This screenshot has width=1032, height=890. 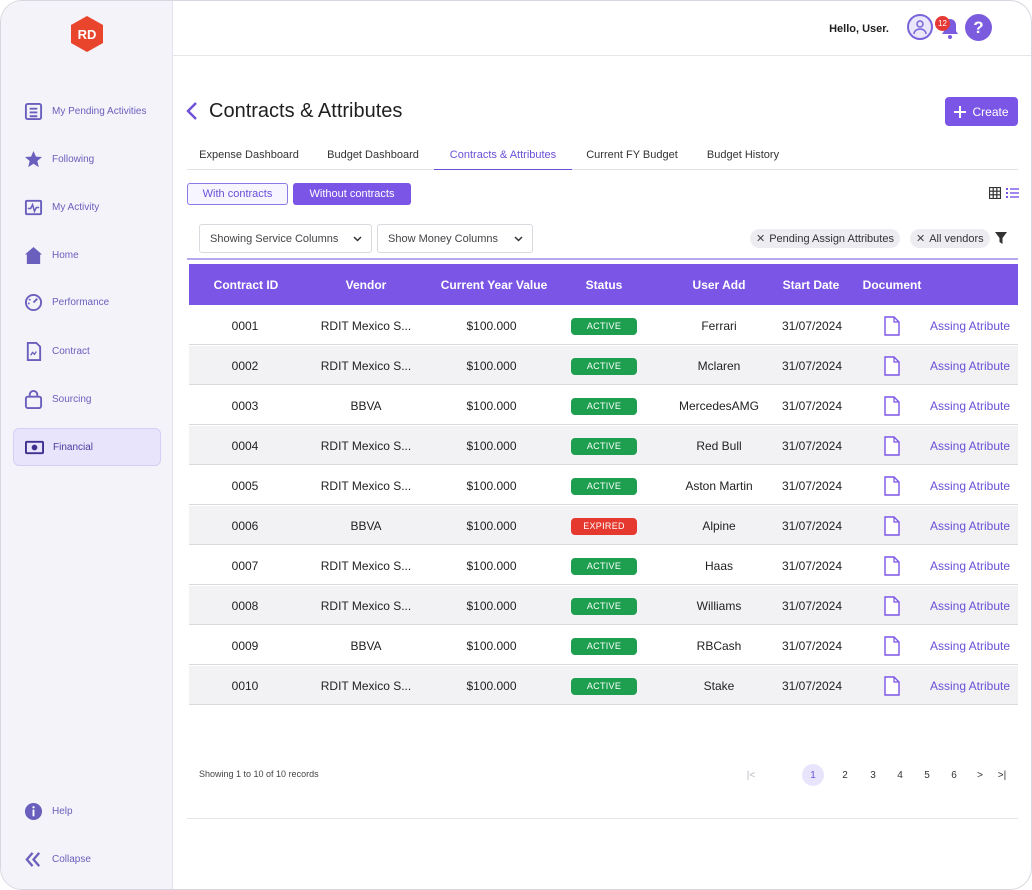 I want to click on column-header: Status, so click(x=604, y=284).